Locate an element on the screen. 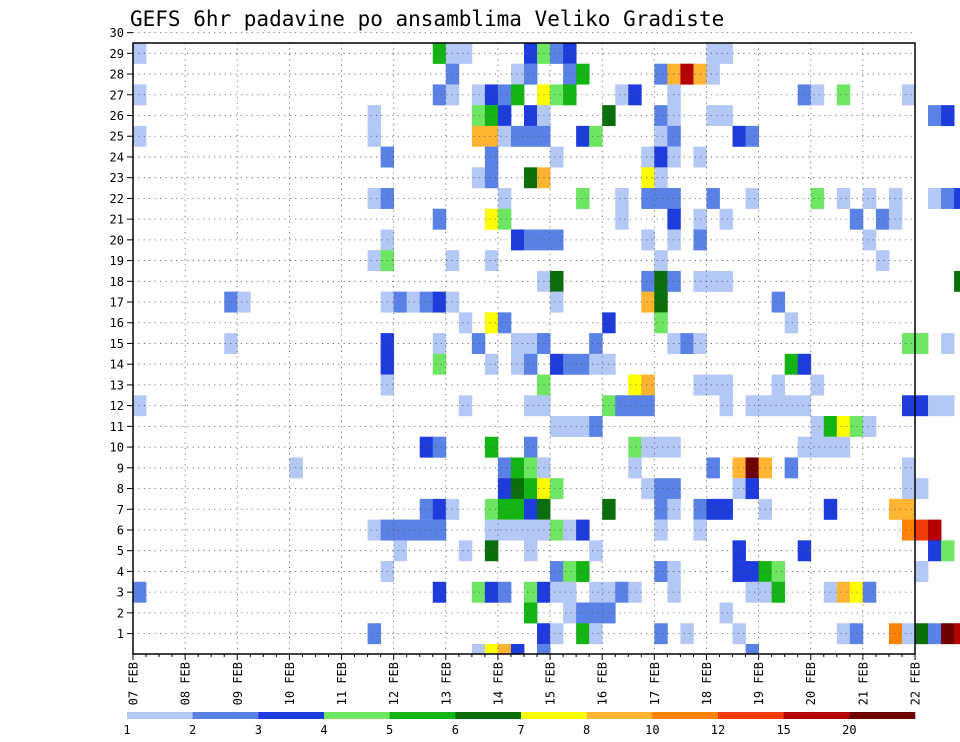 The width and height of the screenshot is (960, 742). y-tick-label: 20 is located at coordinates (117, 240).